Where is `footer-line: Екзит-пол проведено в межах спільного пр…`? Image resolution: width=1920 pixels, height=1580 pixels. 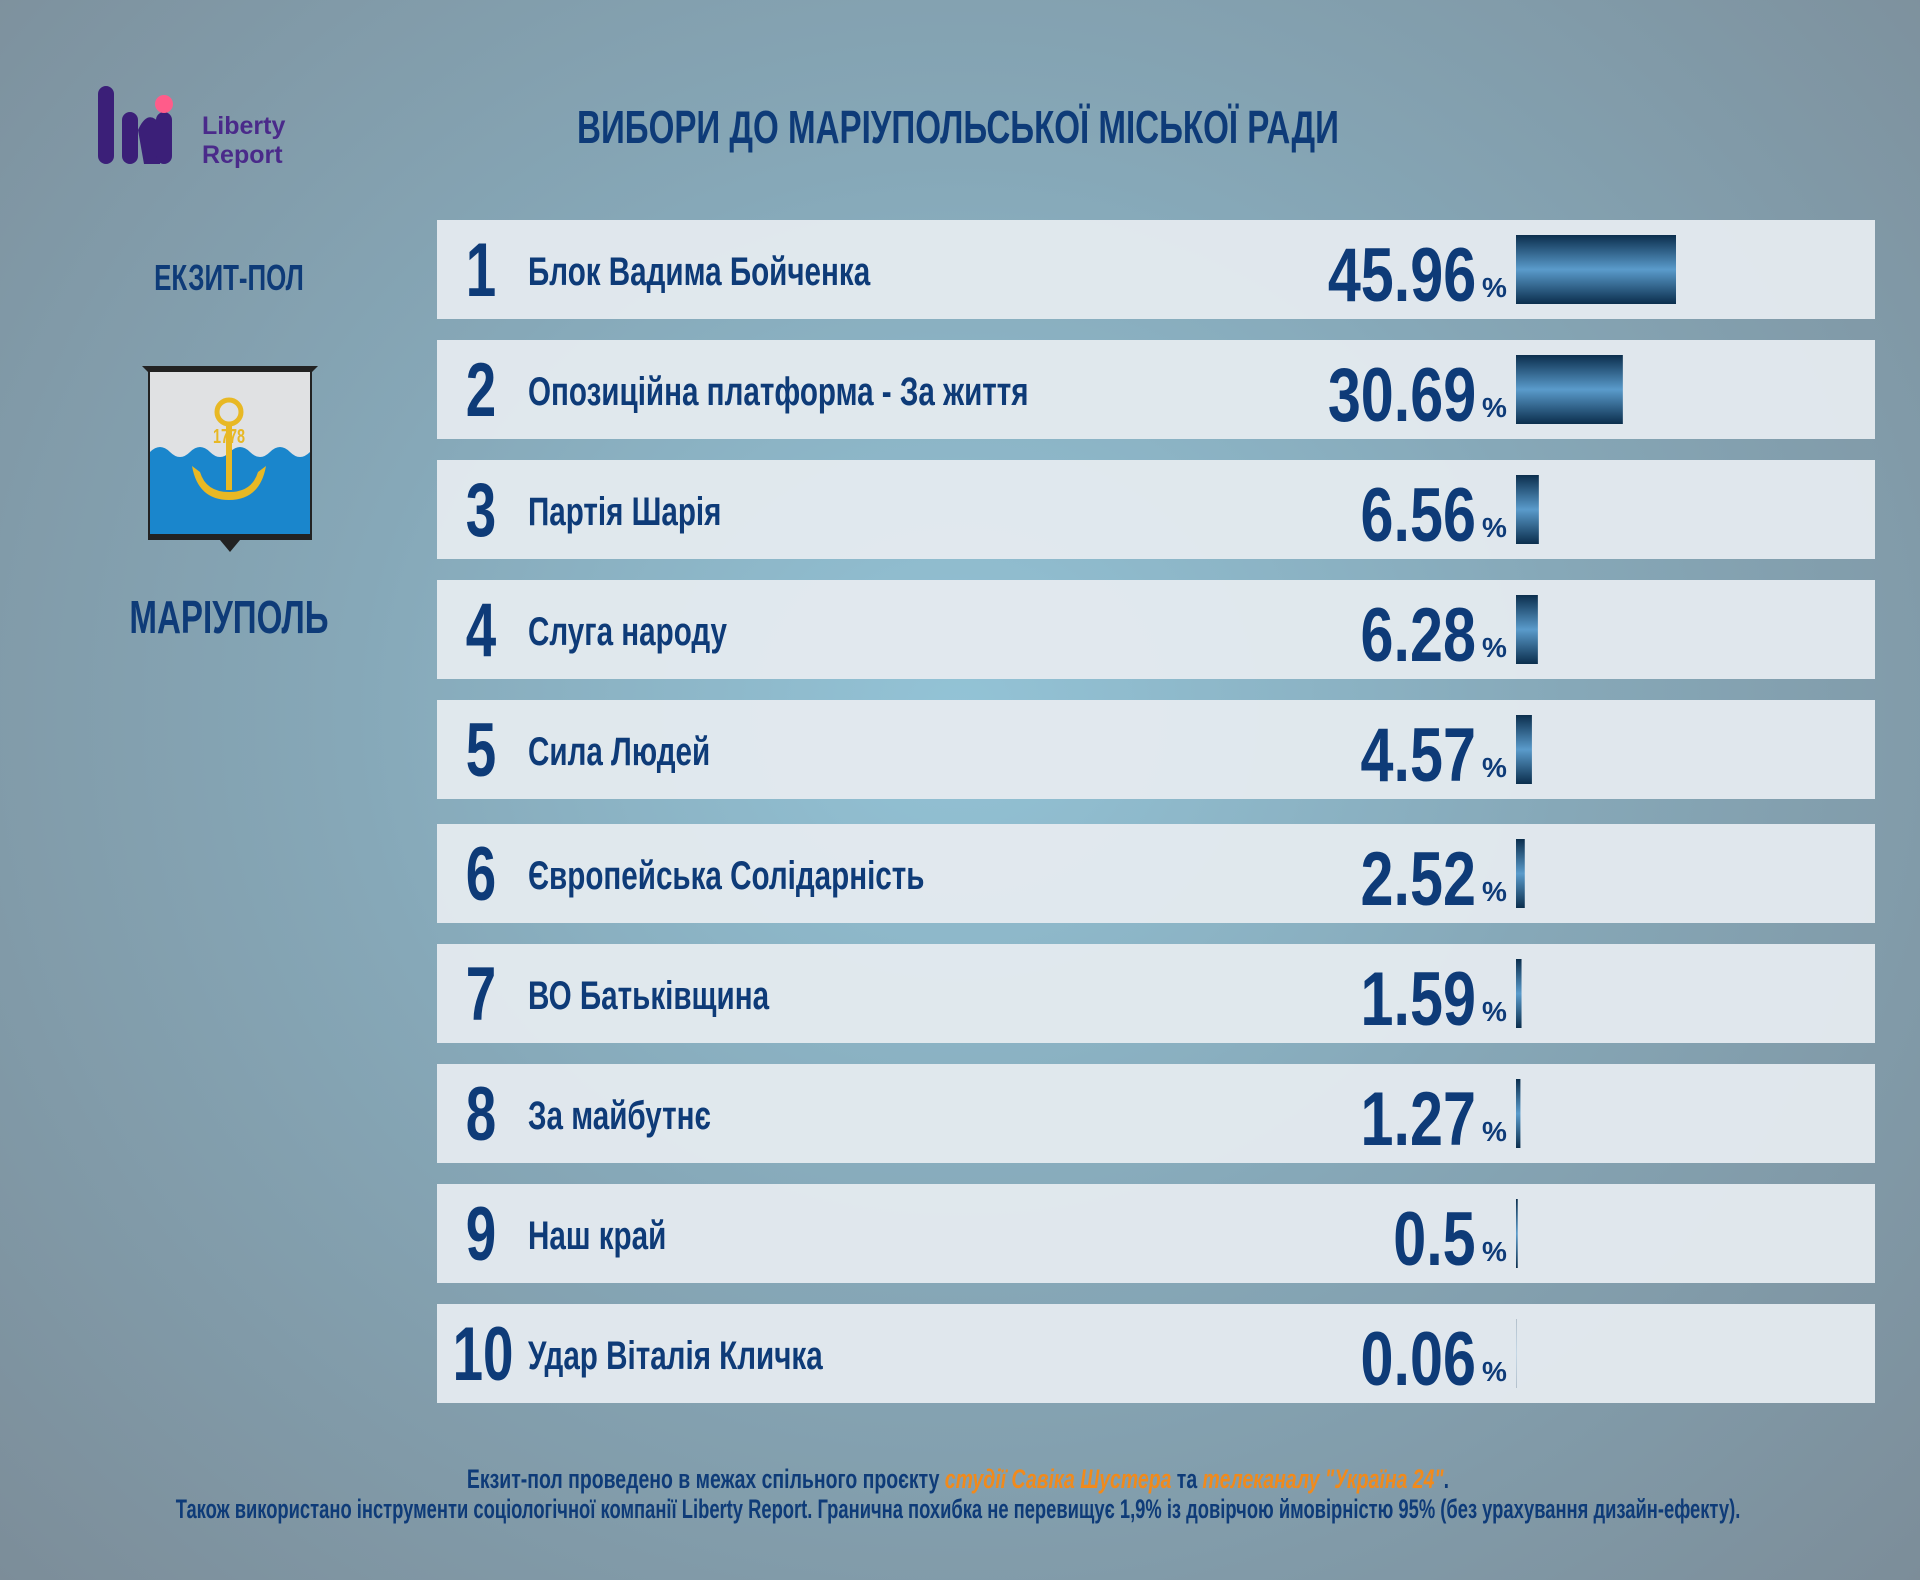 footer-line: Екзит-пол проведено в межах спільного пр… is located at coordinates (958, 1479).